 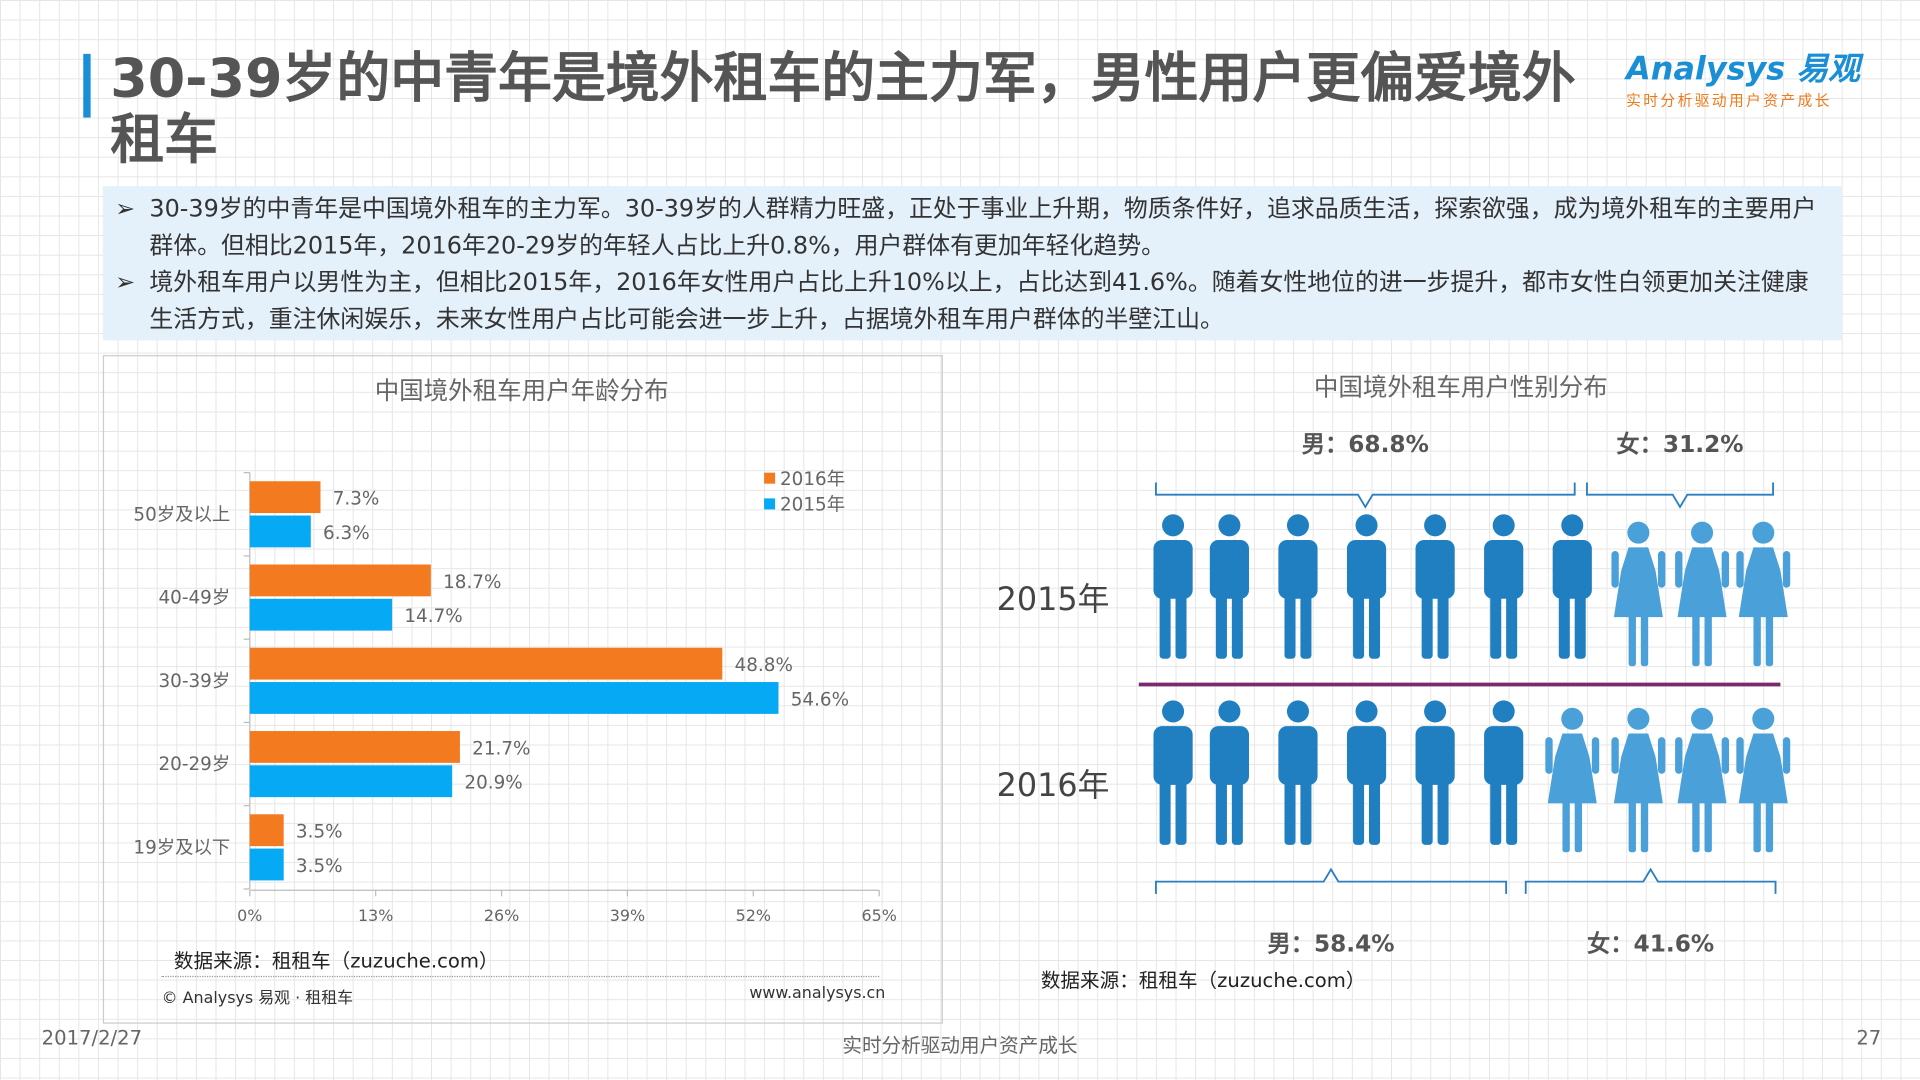 What do you see at coordinates (843, 109) in the screenshot?
I see `page-title: 30-39岁的中青年是境外租车的主力军，男性用户更偏爱境外租车` at bounding box center [843, 109].